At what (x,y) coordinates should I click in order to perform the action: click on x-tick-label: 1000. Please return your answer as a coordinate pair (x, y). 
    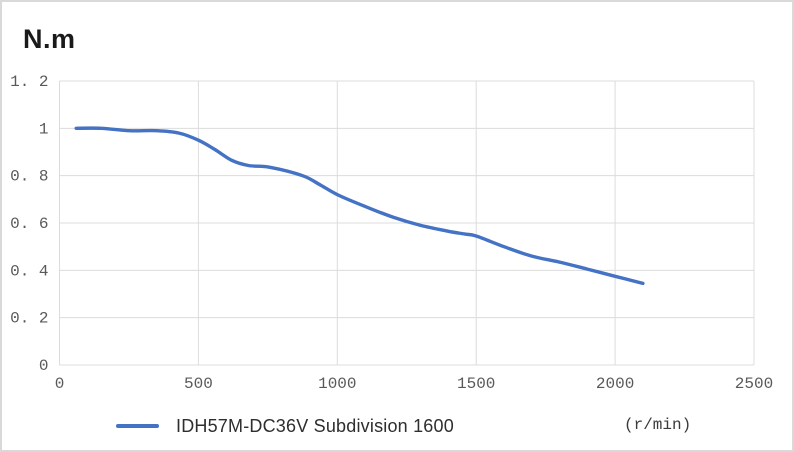
    Looking at the image, I should click on (337, 384).